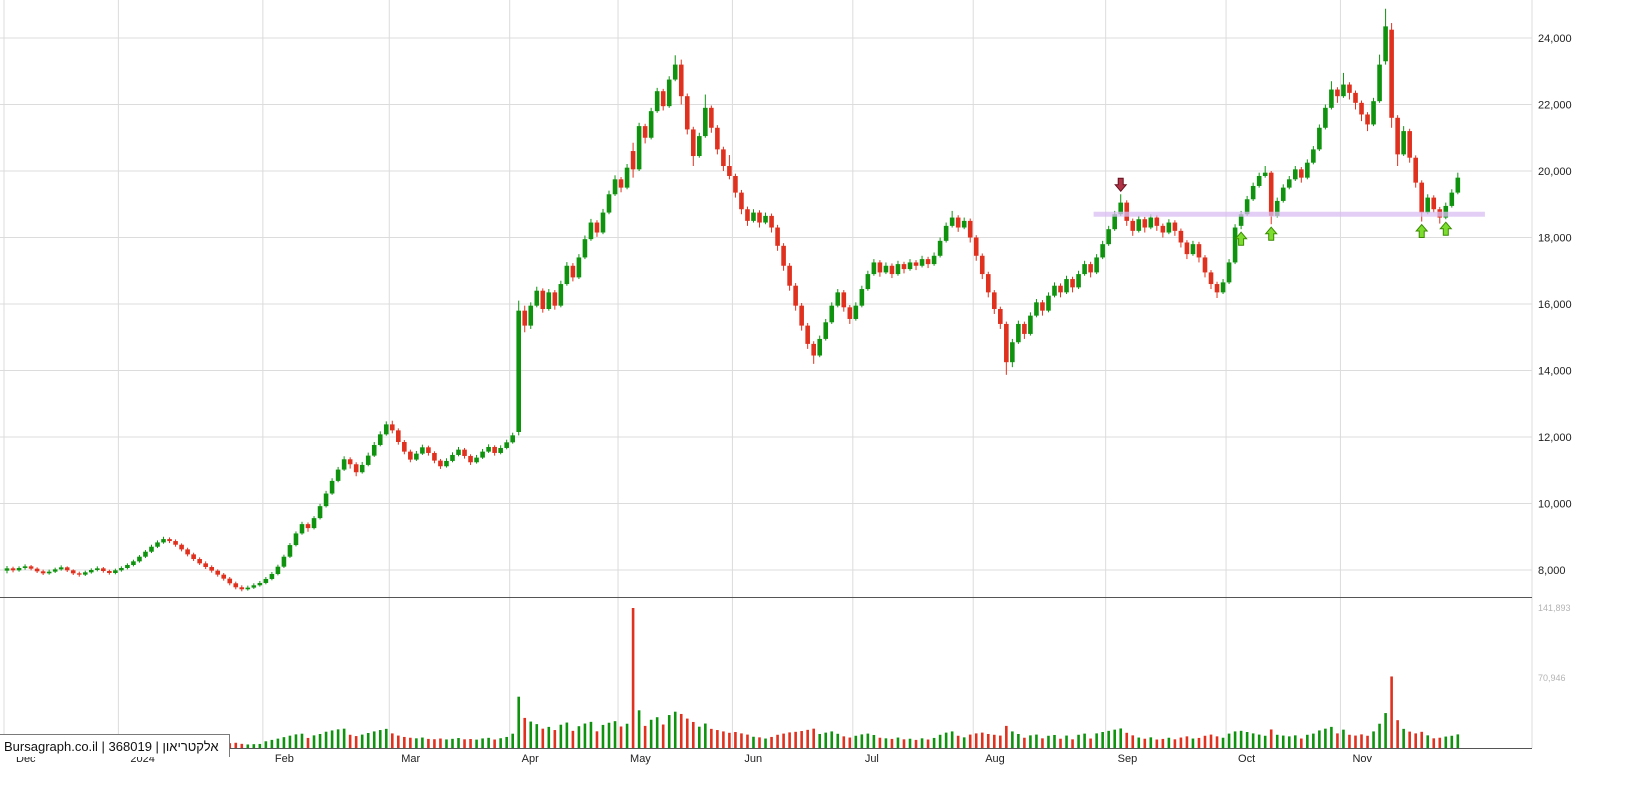  What do you see at coordinates (1271, 233) in the screenshot?
I see `buy-signal-arrow-icon` at bounding box center [1271, 233].